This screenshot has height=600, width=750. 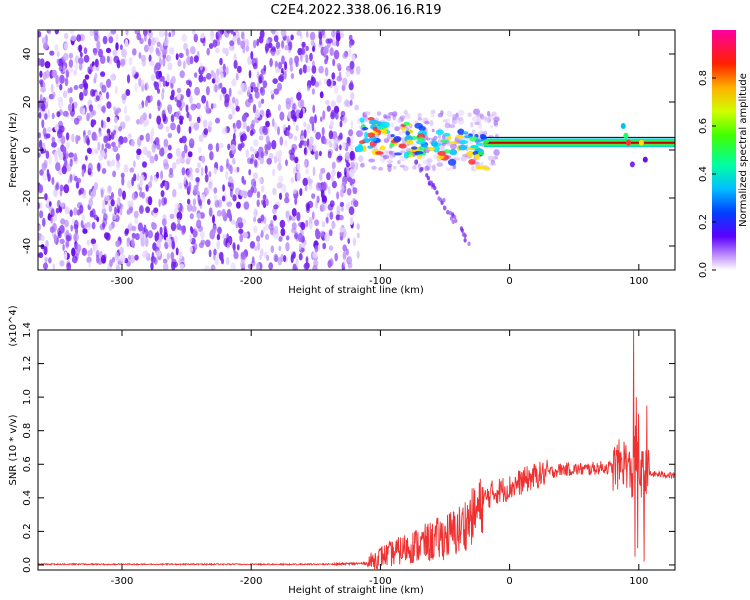 I want to click on x-tick-label: -200, so click(x=251, y=581).